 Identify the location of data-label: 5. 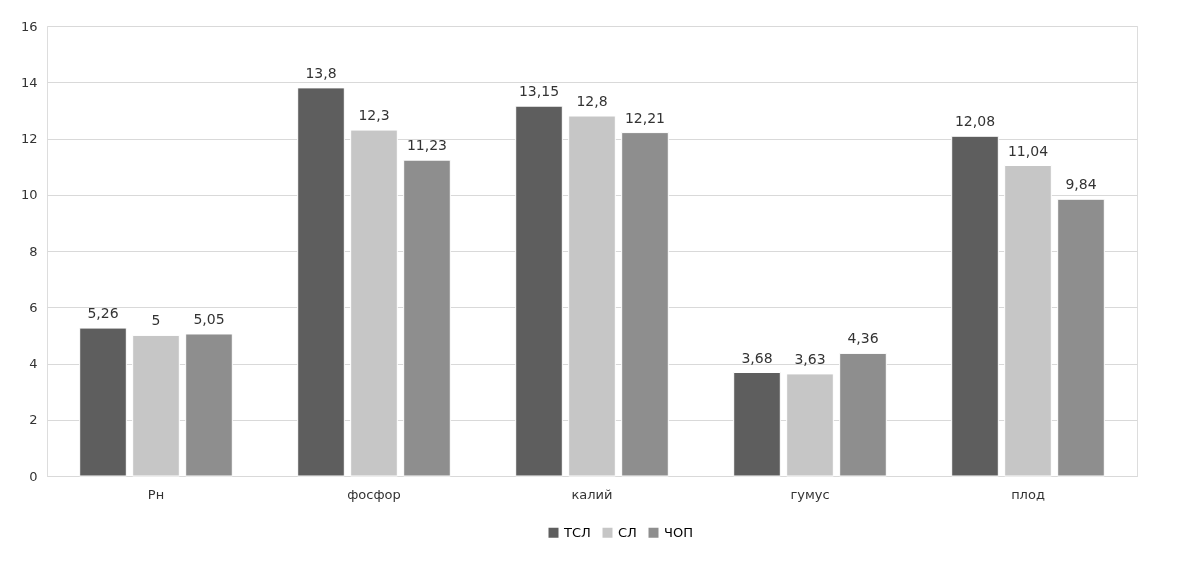
(156, 320).